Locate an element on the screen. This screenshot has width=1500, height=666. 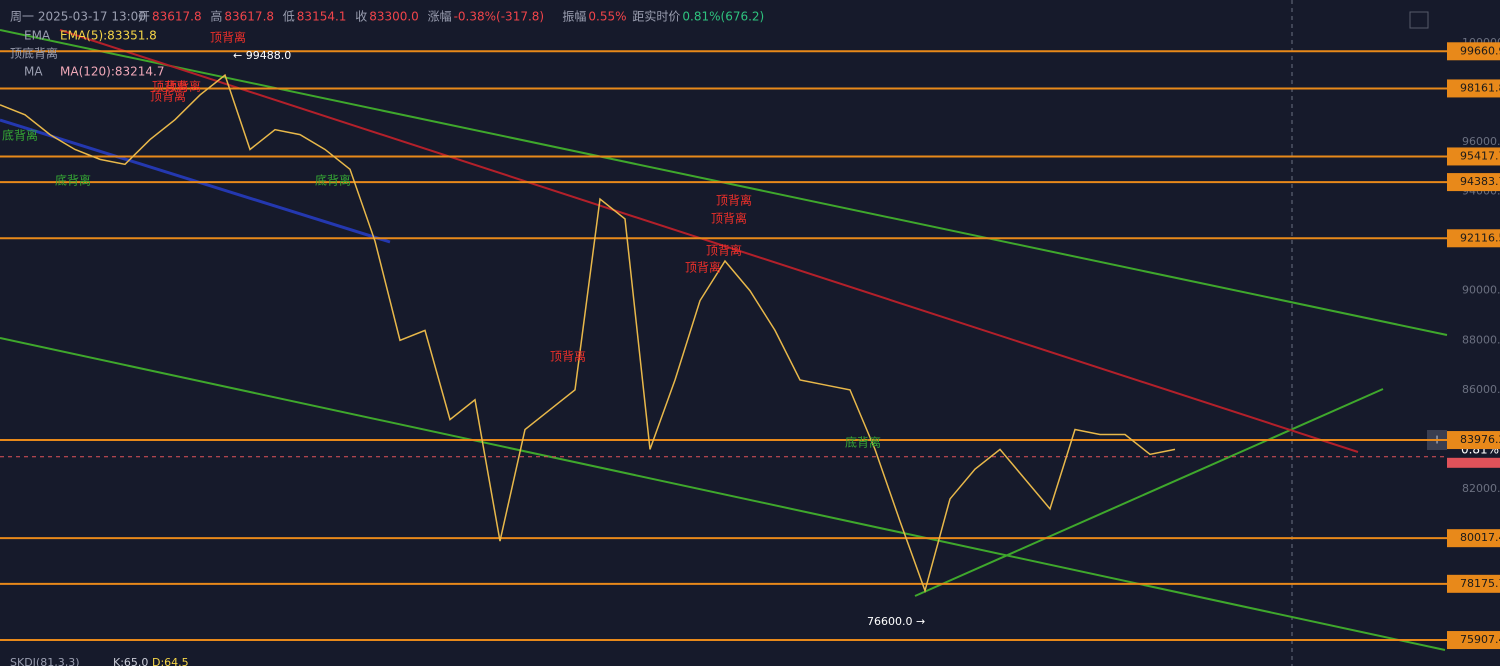
field-label: 低 is located at coordinates (289, 17).